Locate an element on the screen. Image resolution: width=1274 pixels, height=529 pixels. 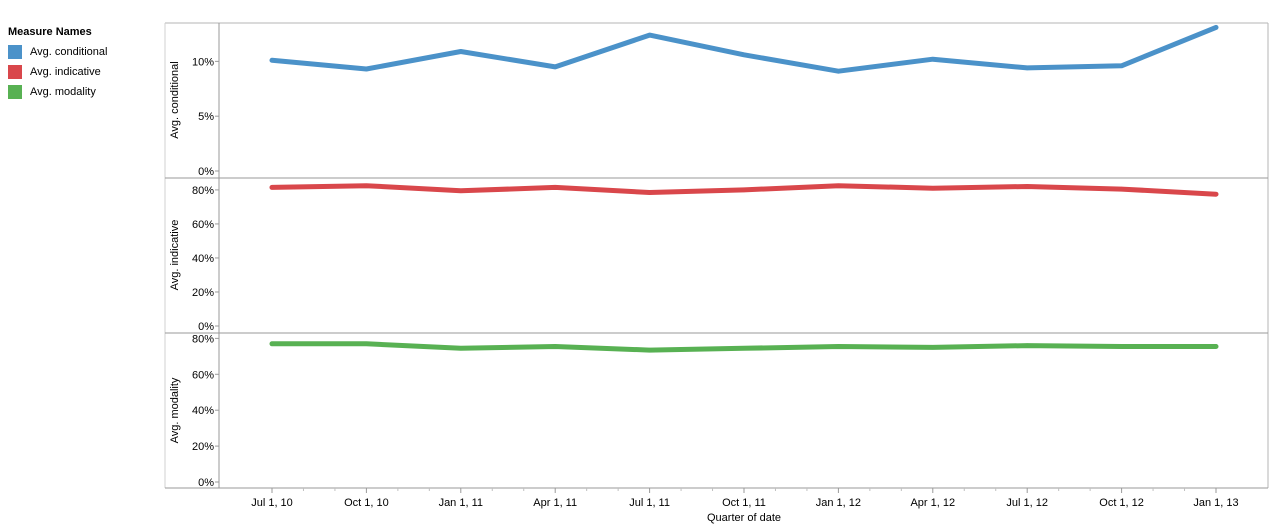
legend-label-modality: Avg. modality is located at coordinates (63, 92).